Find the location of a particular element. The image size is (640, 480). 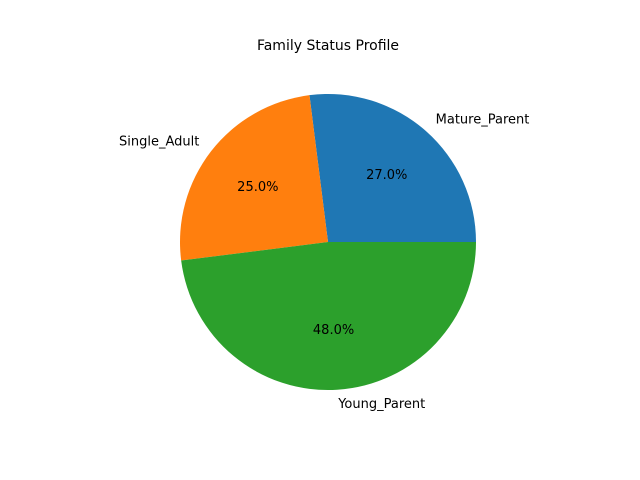

pie-slice-single-adult is located at coordinates (254, 178).